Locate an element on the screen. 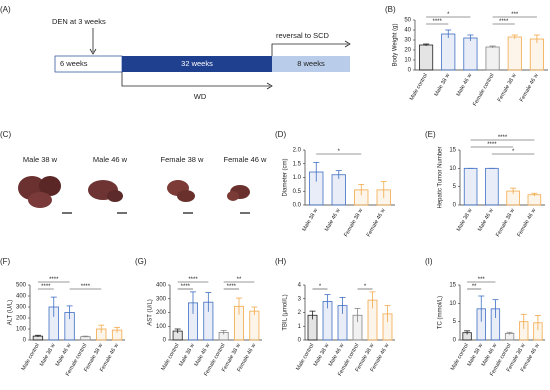  panel-label: (D) is located at coordinates (280, 134).